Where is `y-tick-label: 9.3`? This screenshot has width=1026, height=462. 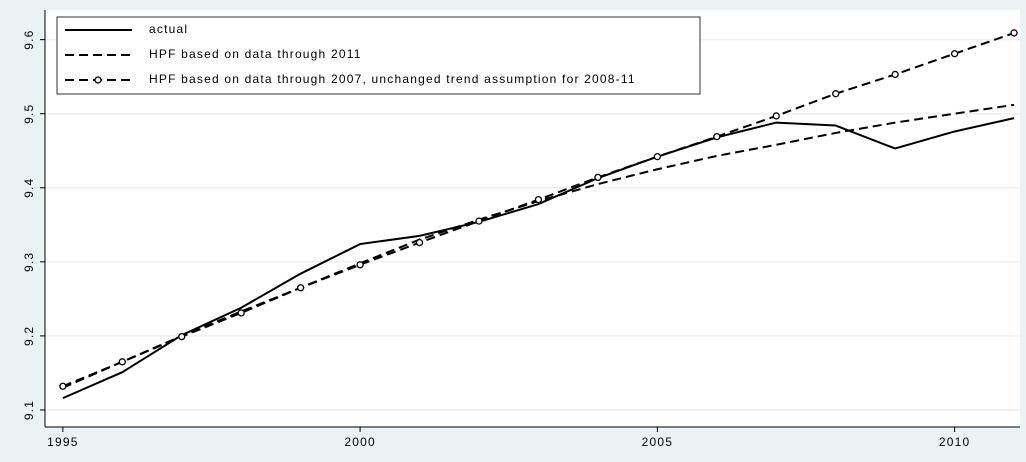 y-tick-label: 9.3 is located at coordinates (29, 262).